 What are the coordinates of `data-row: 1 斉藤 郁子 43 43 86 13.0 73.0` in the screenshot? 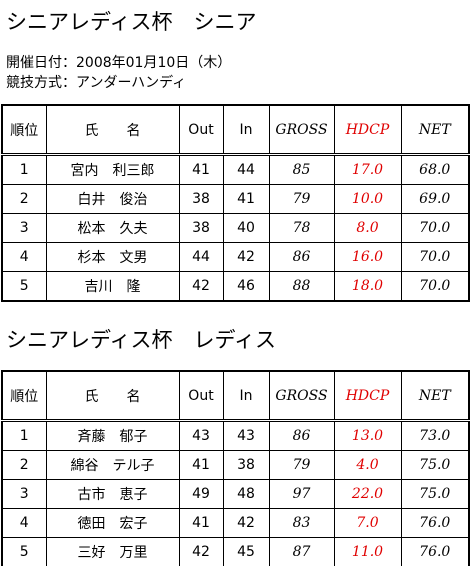 It's located at (235, 435).